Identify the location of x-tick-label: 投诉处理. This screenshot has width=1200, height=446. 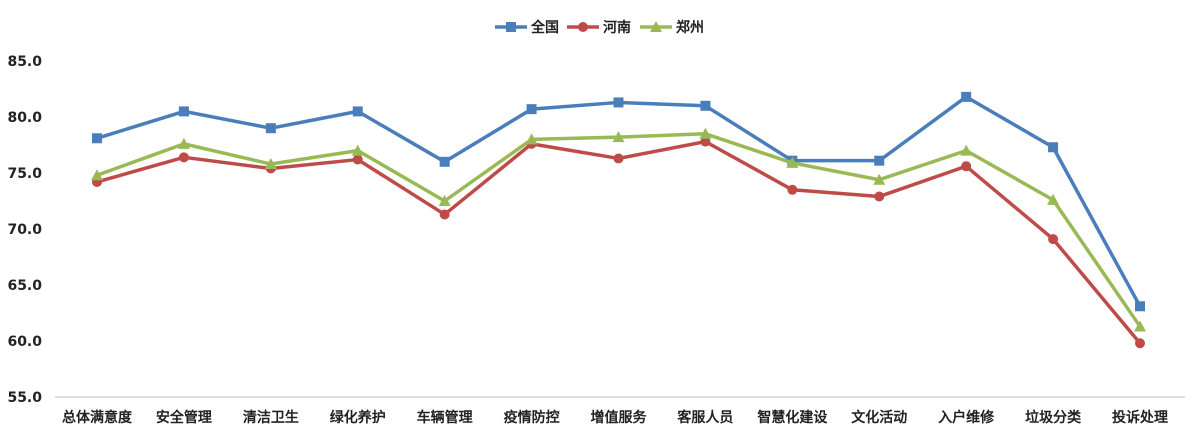
(1140, 417).